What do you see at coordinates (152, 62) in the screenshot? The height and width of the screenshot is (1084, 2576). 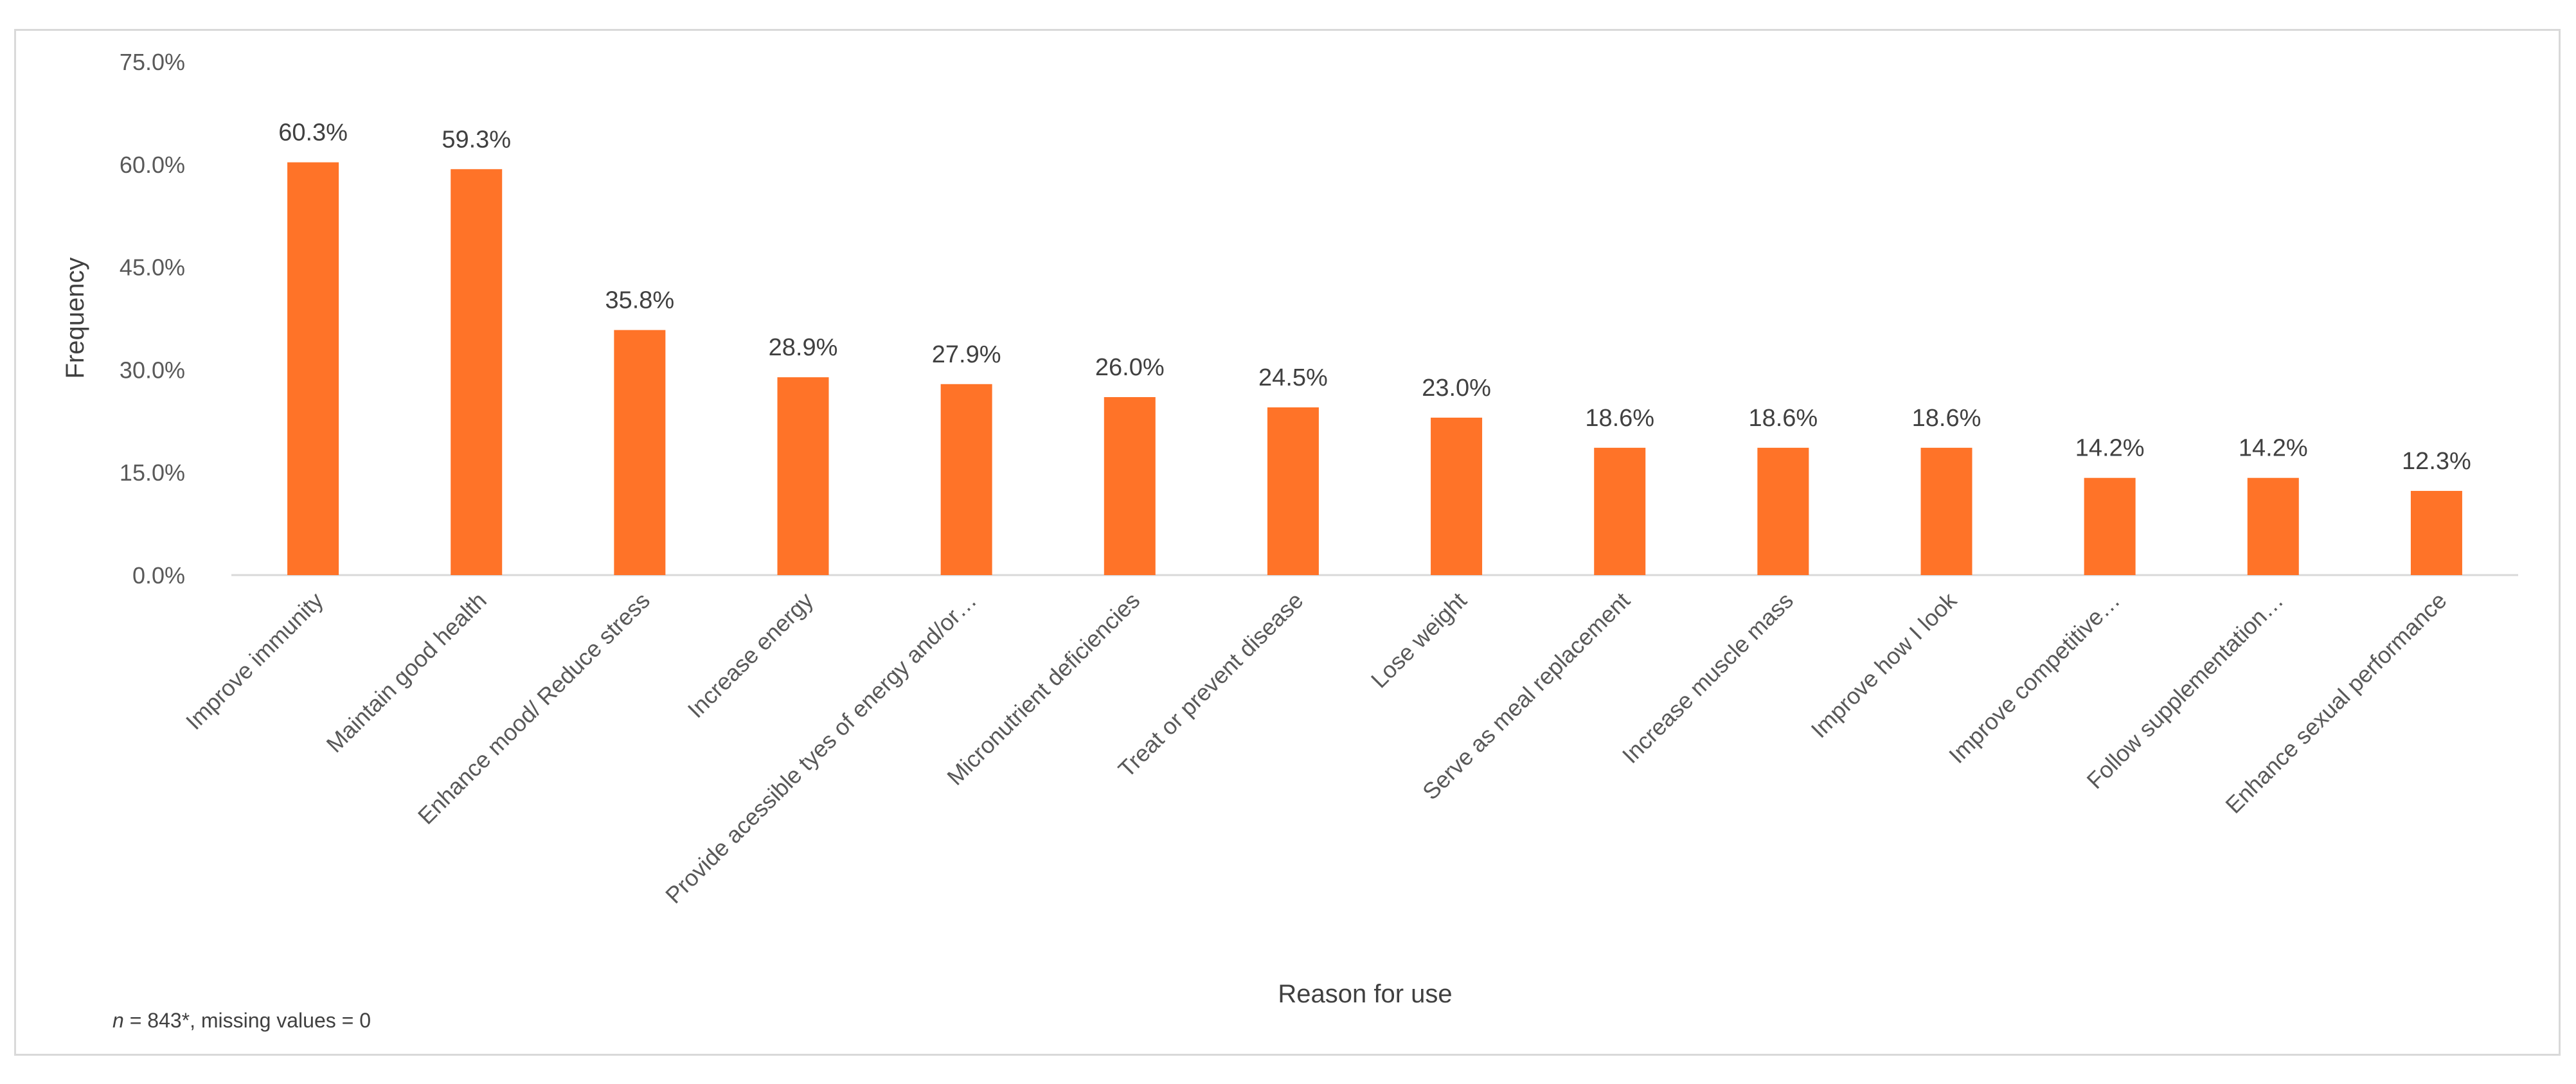 I see `y-tick-label: 75.0%` at bounding box center [152, 62].